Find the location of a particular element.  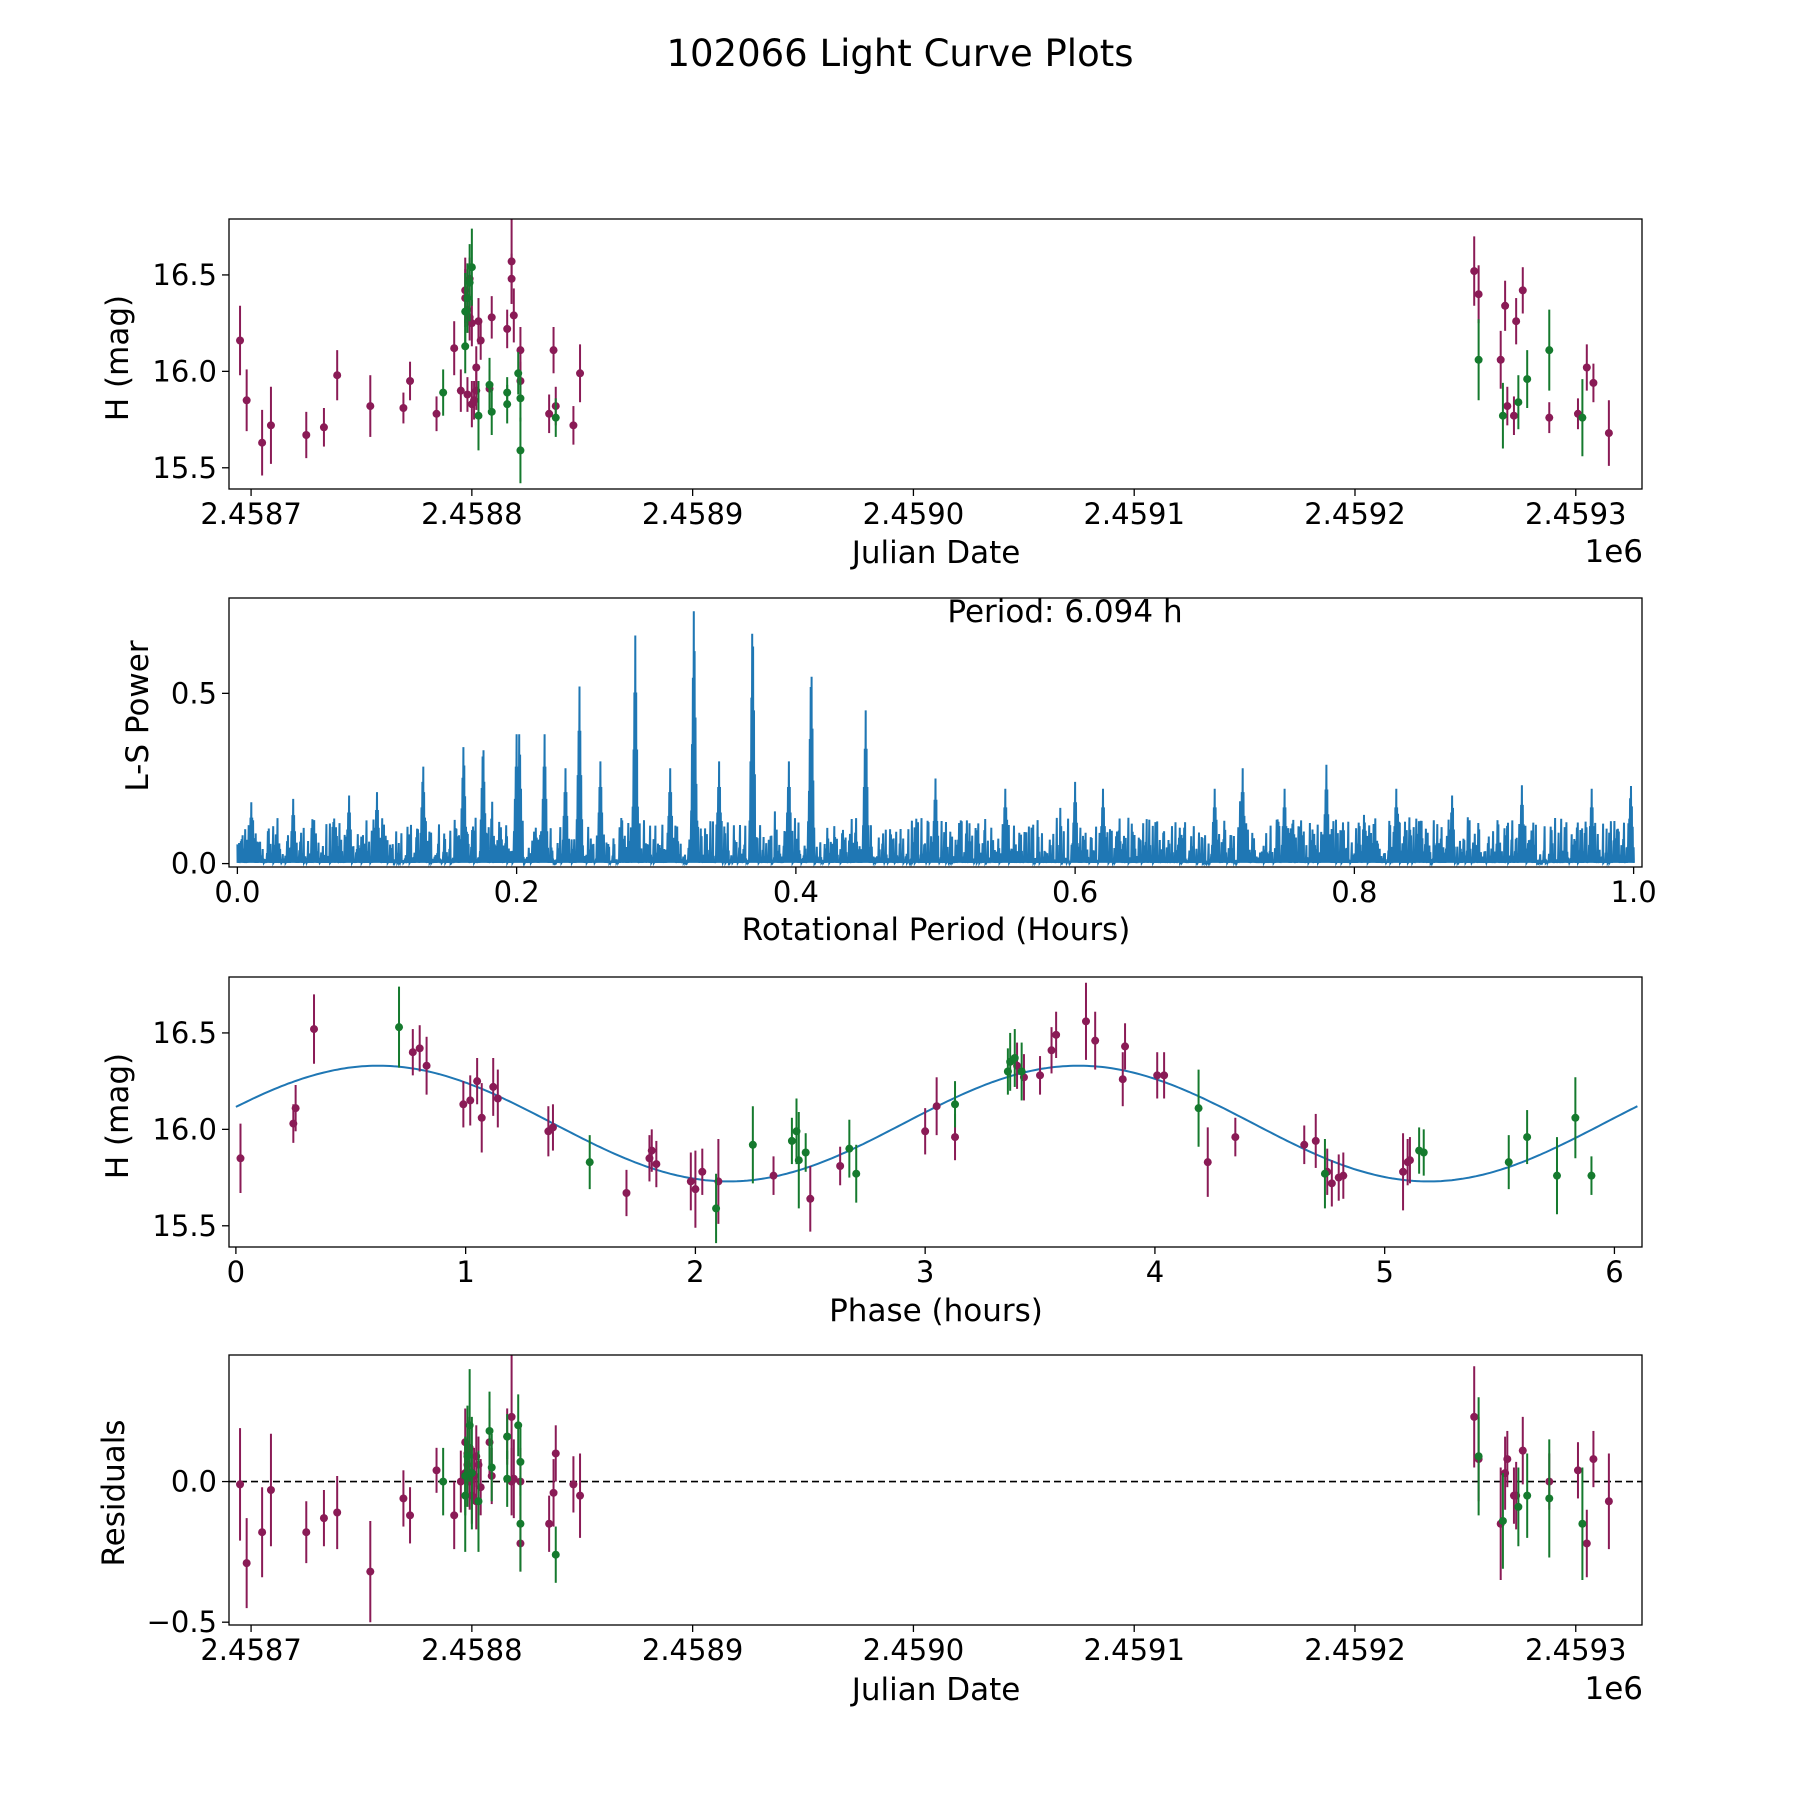

phased-xtick-label: 2 is located at coordinates (695, 1272).